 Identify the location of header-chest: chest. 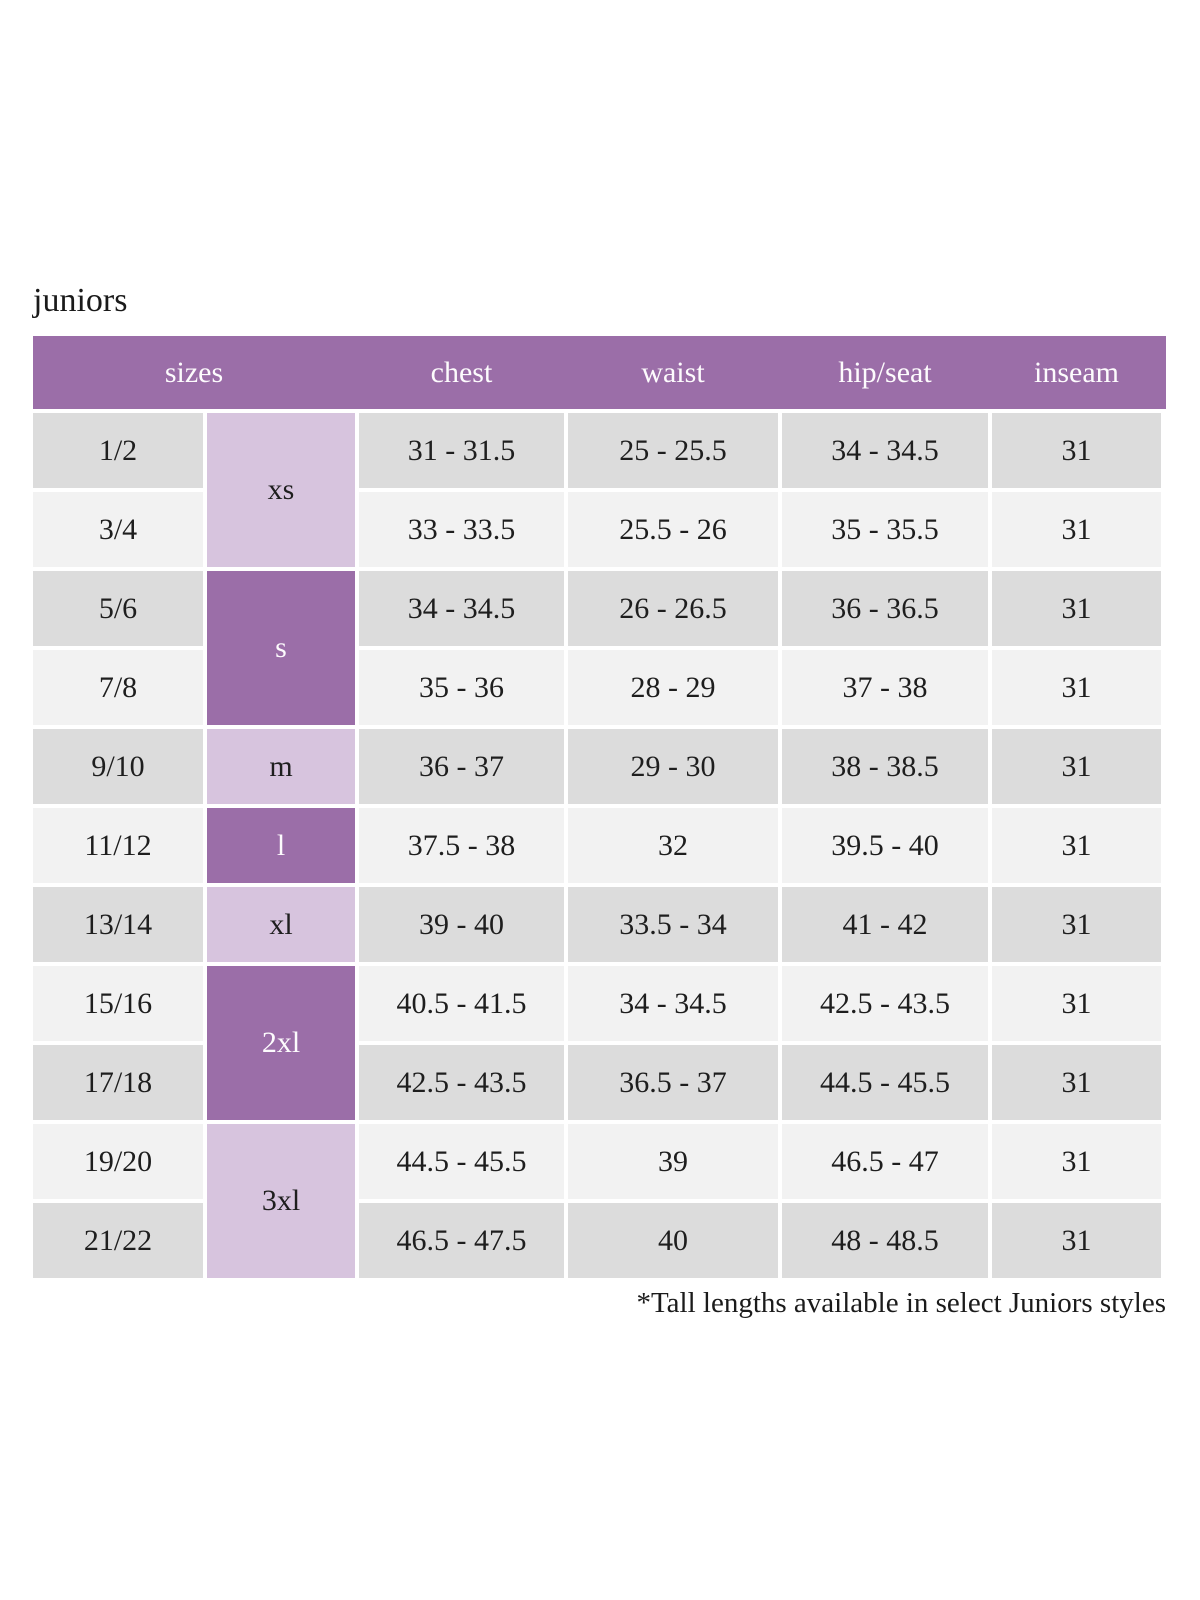
(461, 372).